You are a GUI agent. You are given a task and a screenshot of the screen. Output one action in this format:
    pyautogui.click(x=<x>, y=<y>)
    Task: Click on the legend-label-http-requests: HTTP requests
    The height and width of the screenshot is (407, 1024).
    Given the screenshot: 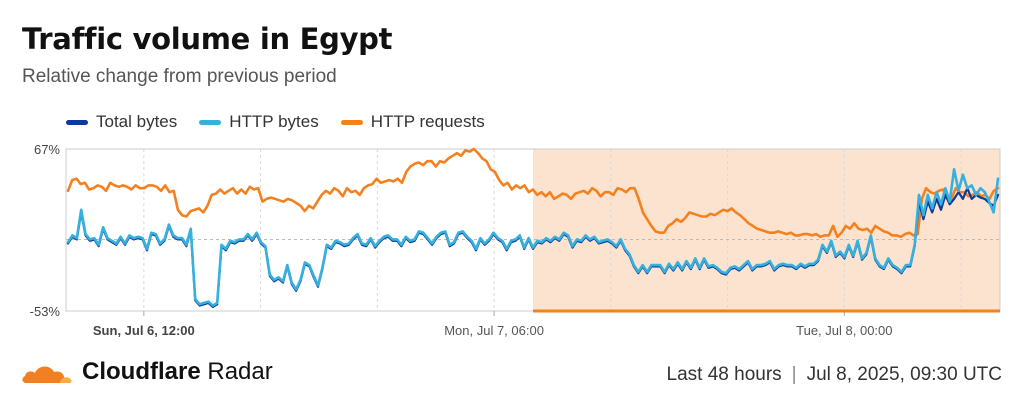 What is the action you would take?
    pyautogui.click(x=427, y=121)
    